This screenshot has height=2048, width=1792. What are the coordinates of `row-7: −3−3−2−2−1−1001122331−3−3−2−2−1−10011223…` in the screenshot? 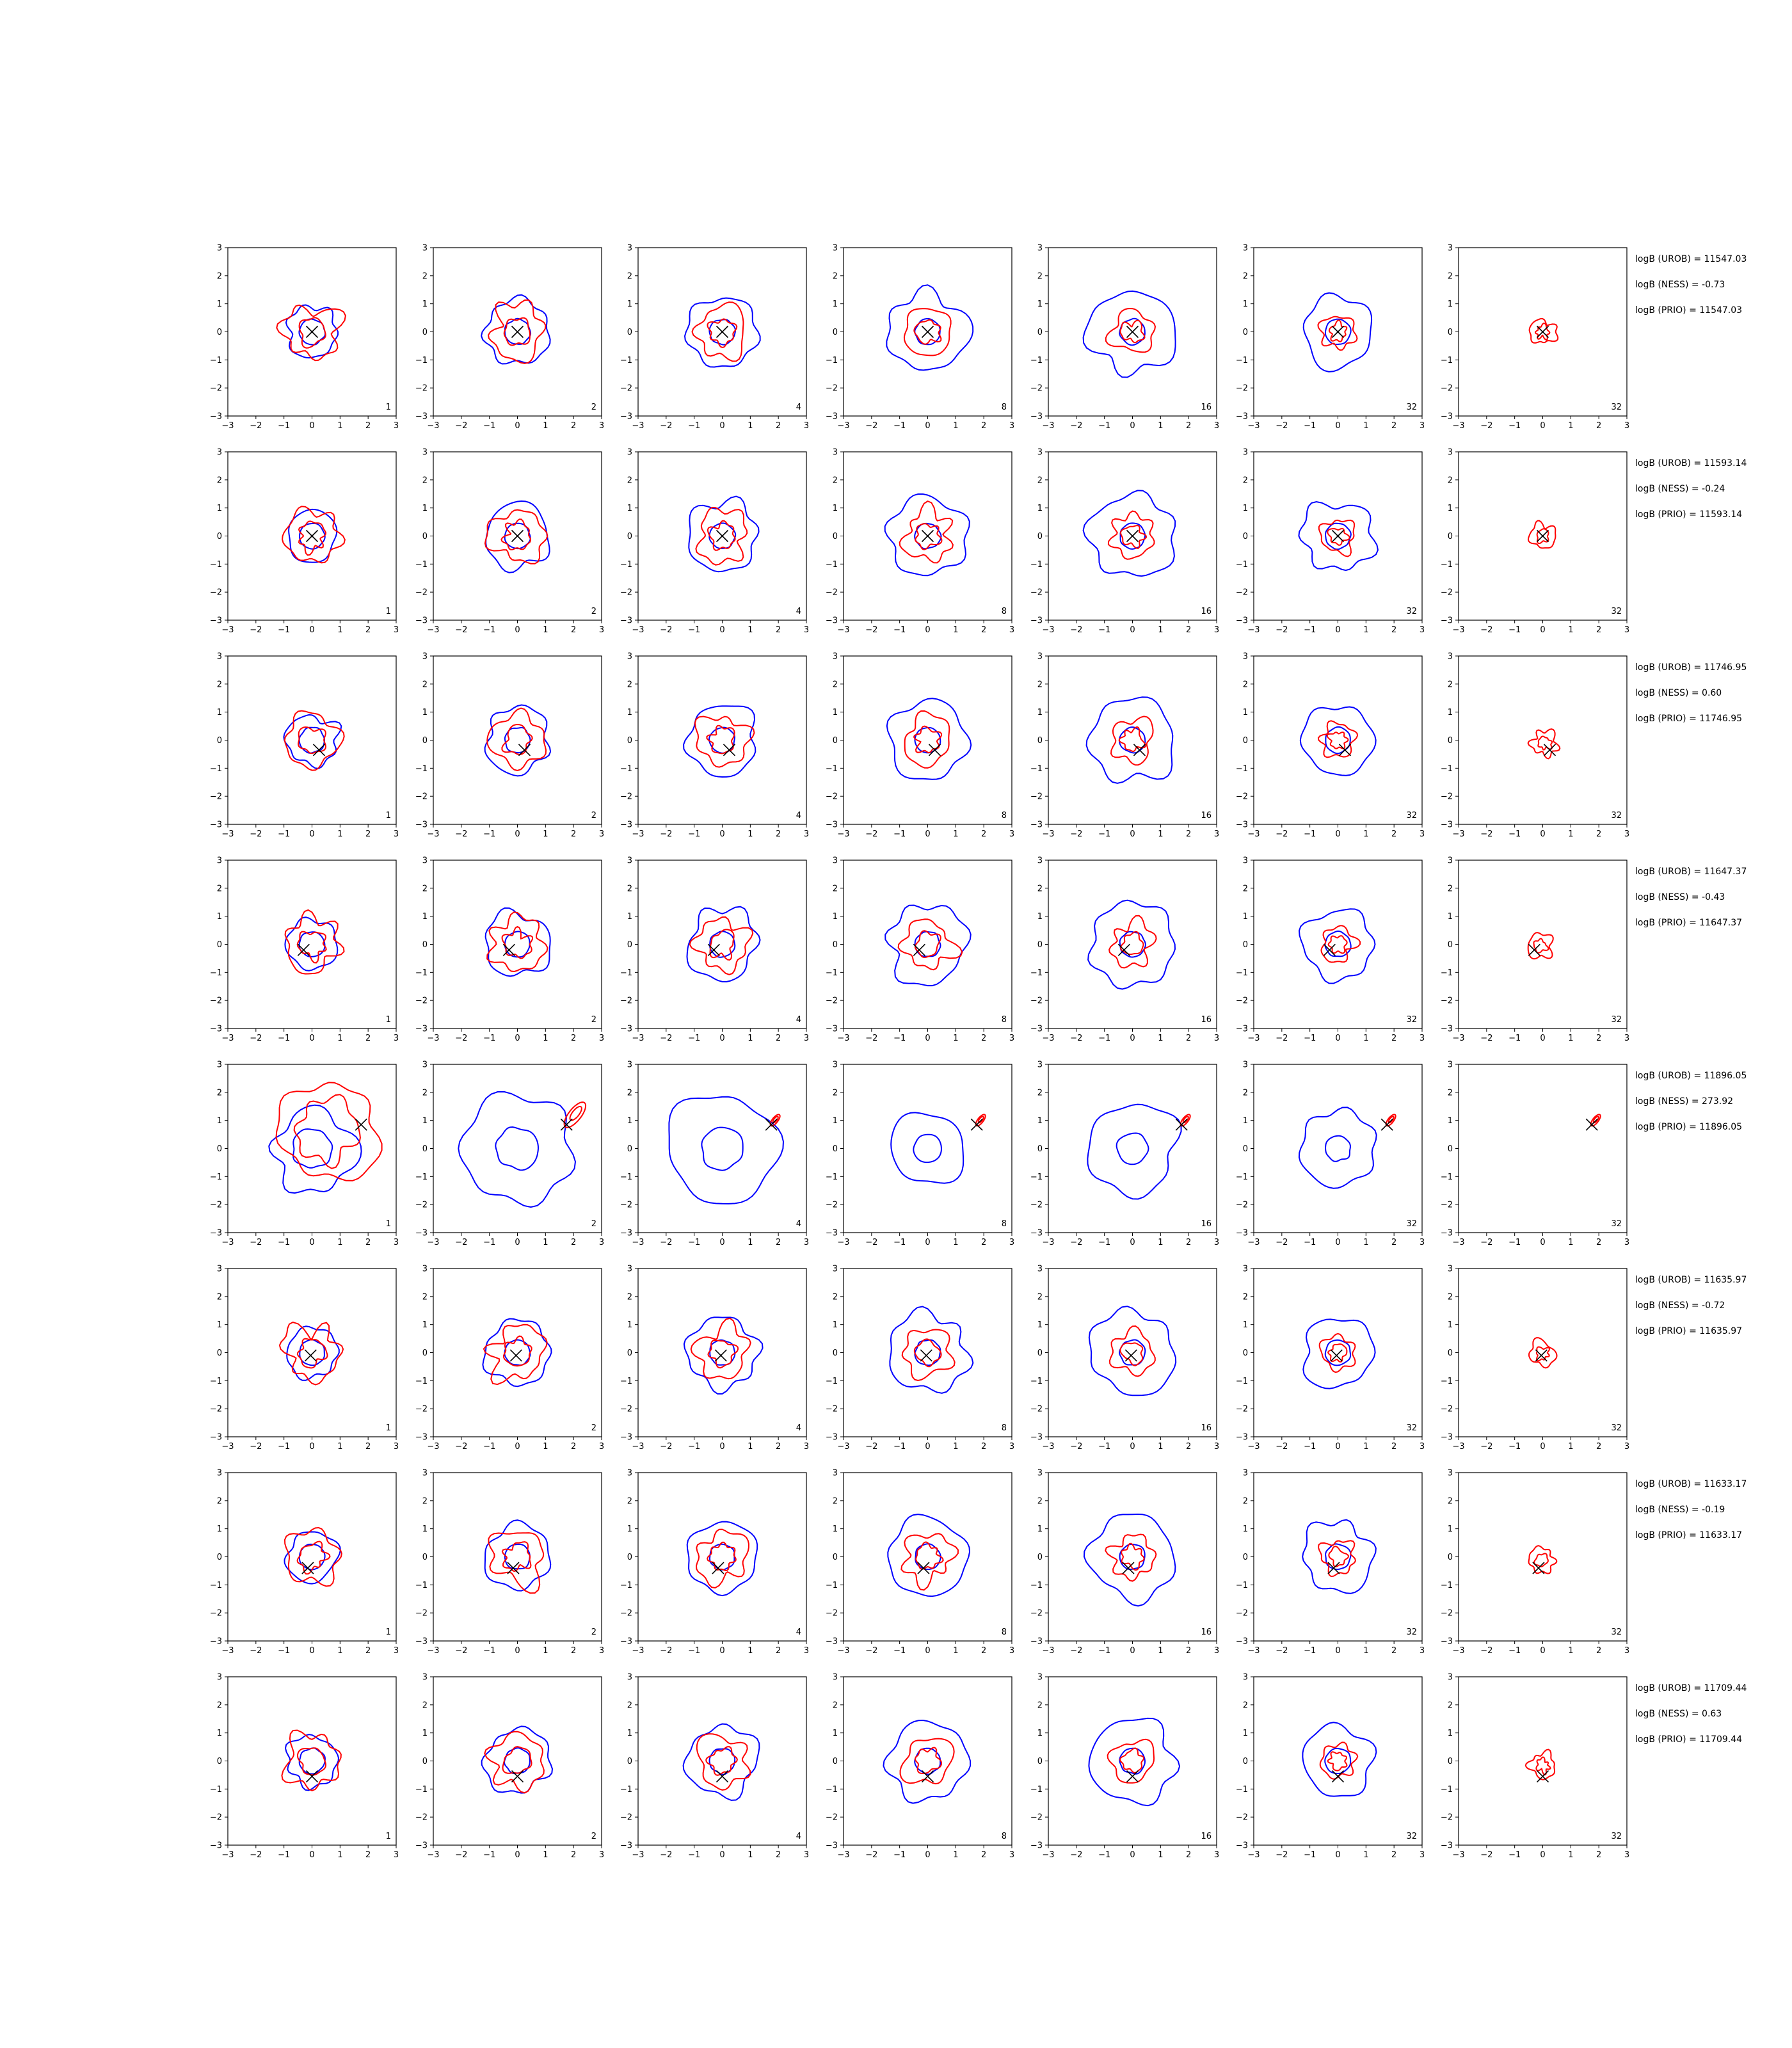 It's located at (978, 1562).